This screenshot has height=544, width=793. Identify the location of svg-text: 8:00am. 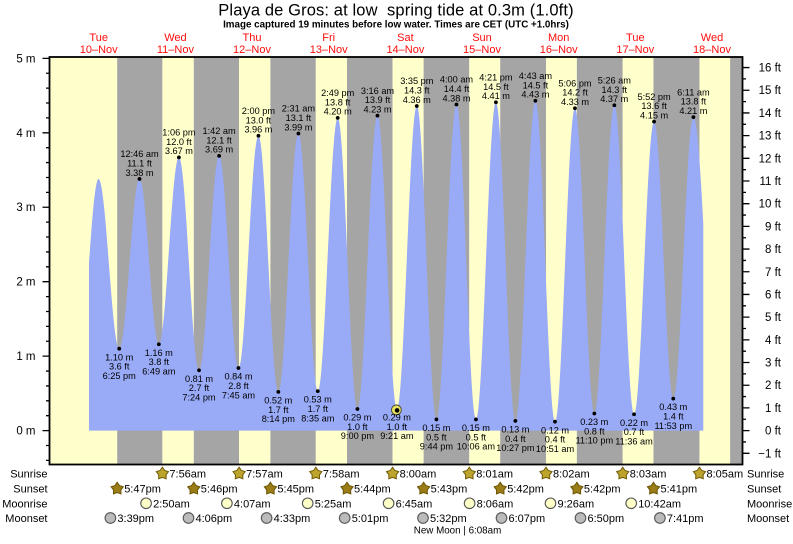
(418, 475).